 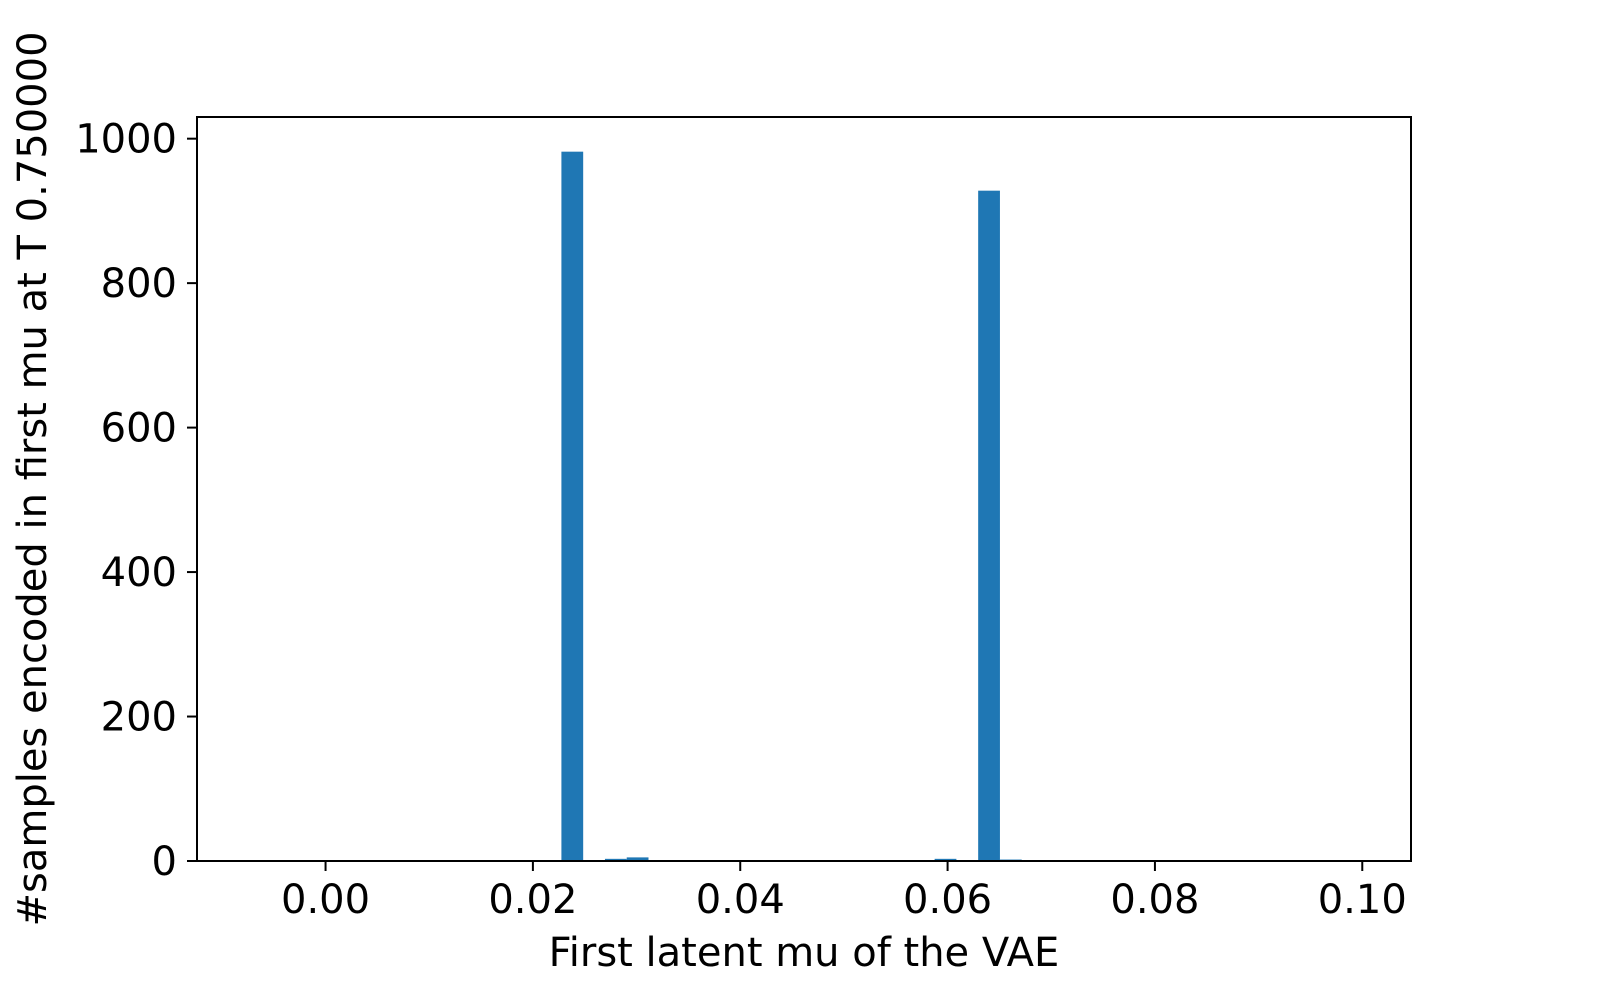 I want to click on y-tick-label: 1000, so click(x=126, y=140).